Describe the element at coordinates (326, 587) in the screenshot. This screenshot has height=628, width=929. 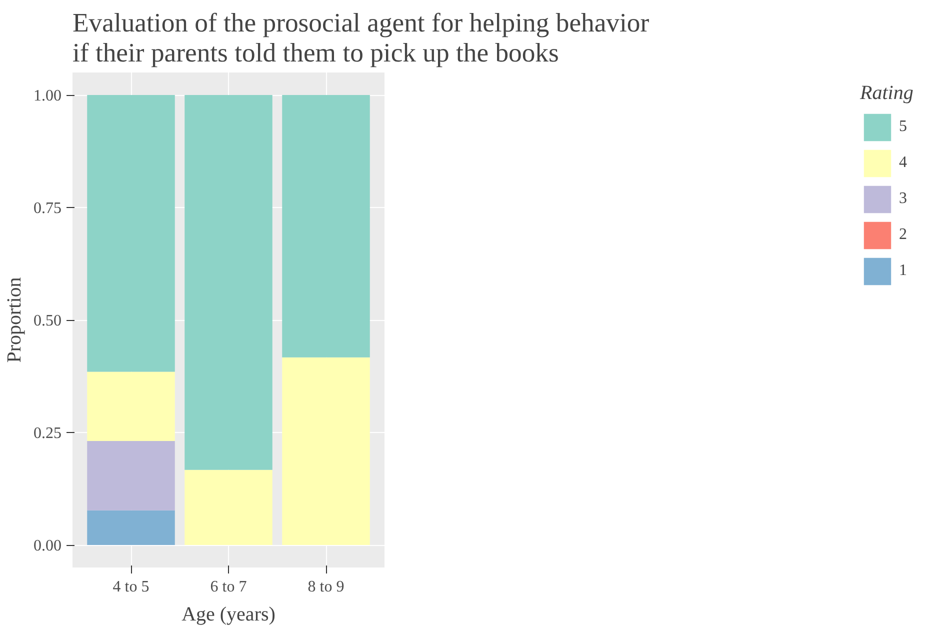
I see `x-tick-label: 8 to 9` at that location.